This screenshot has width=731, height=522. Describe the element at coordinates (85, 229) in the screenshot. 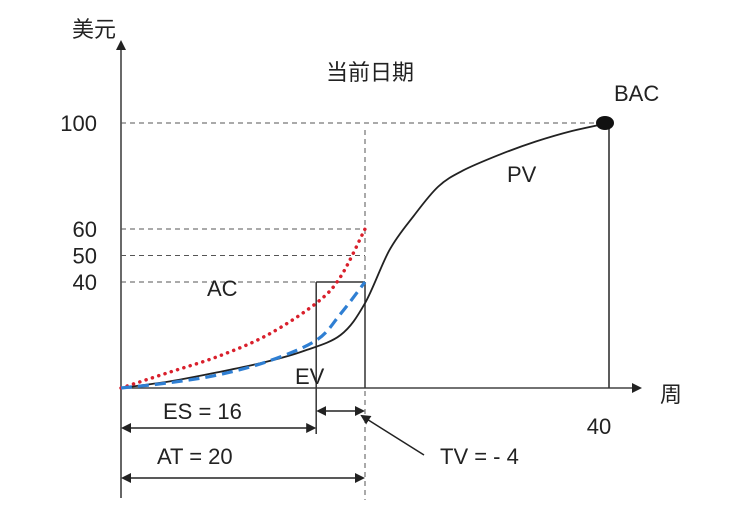

I see `y-tick-60: 60` at that location.